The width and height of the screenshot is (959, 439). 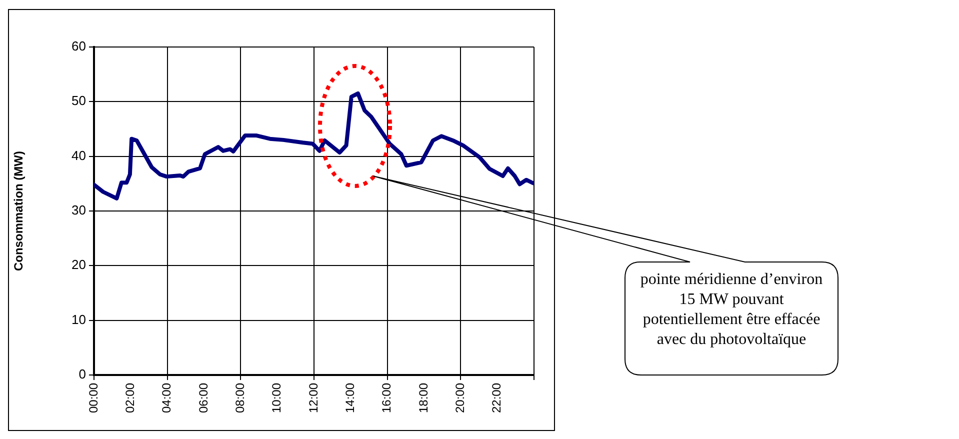 I want to click on x-tick-label: 18:00, so click(x=423, y=398).